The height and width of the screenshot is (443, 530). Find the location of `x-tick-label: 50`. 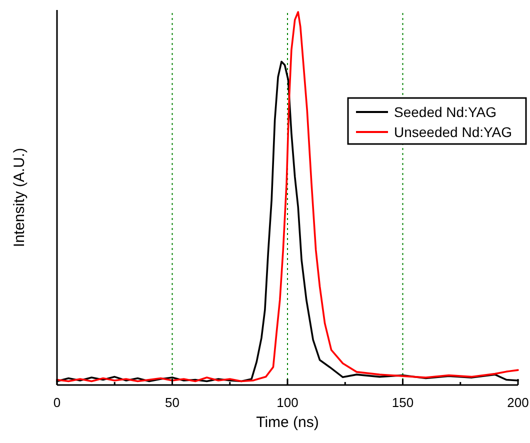

x-tick-label: 50 is located at coordinates (172, 402).